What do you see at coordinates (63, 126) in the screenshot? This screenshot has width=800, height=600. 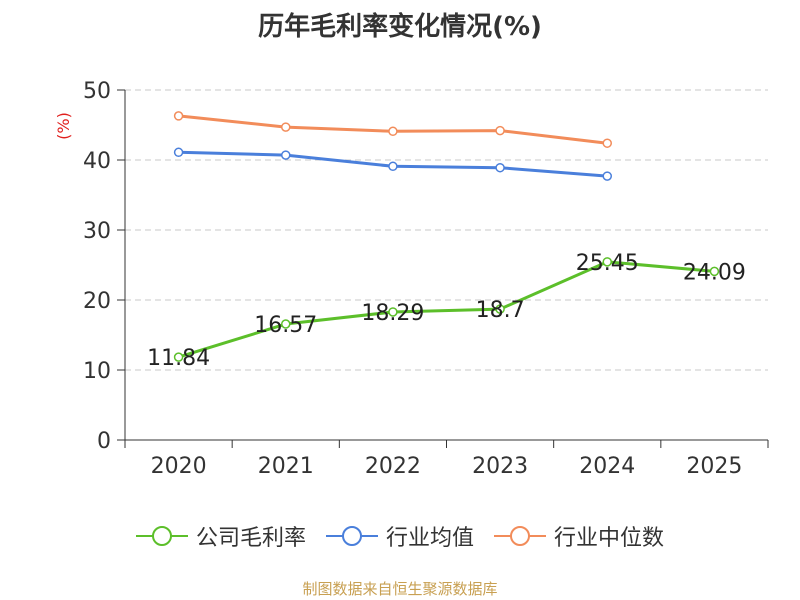 I see `y-axis-label: (%)` at bounding box center [63, 126].